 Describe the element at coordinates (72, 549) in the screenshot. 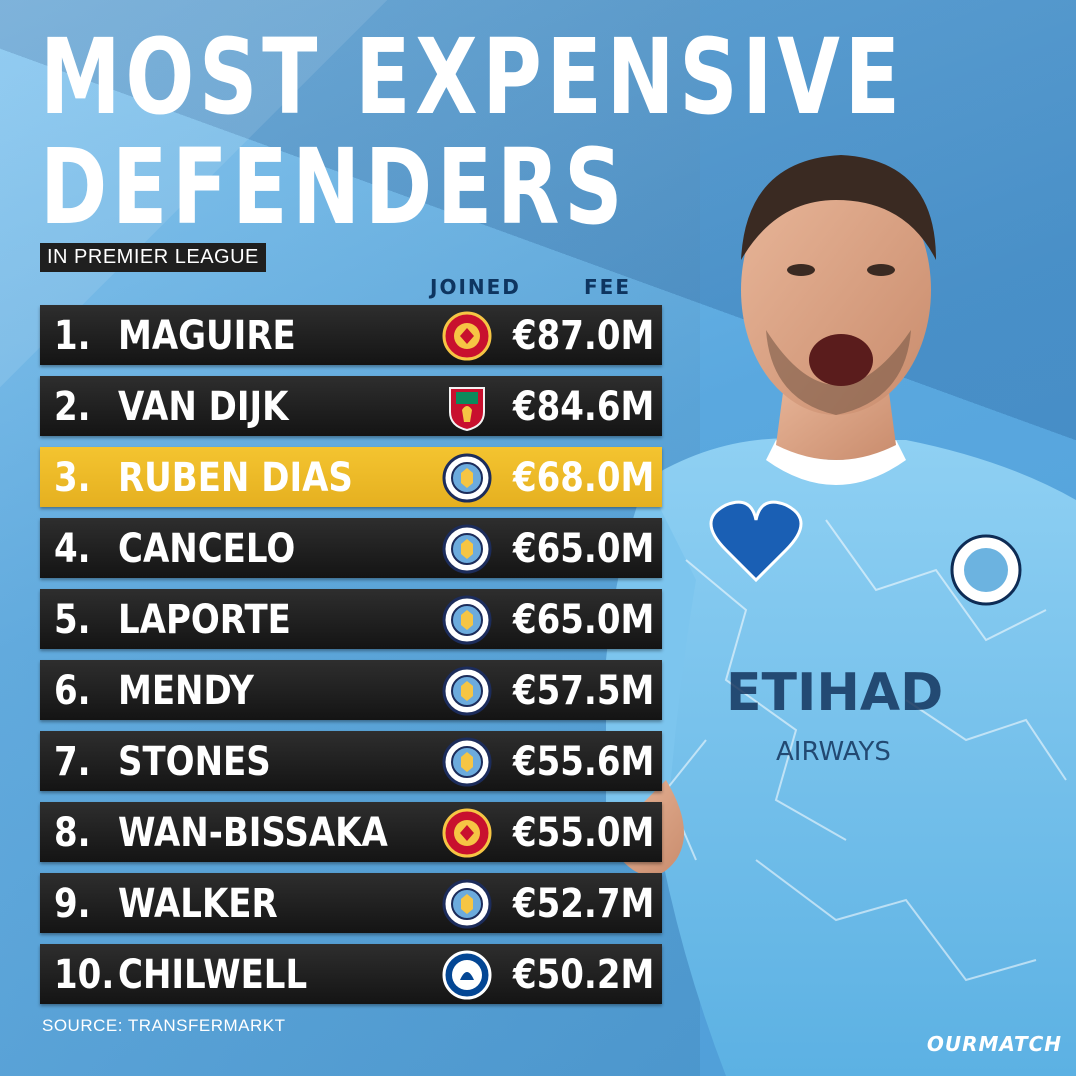

I see `rank-number: 4.` at that location.